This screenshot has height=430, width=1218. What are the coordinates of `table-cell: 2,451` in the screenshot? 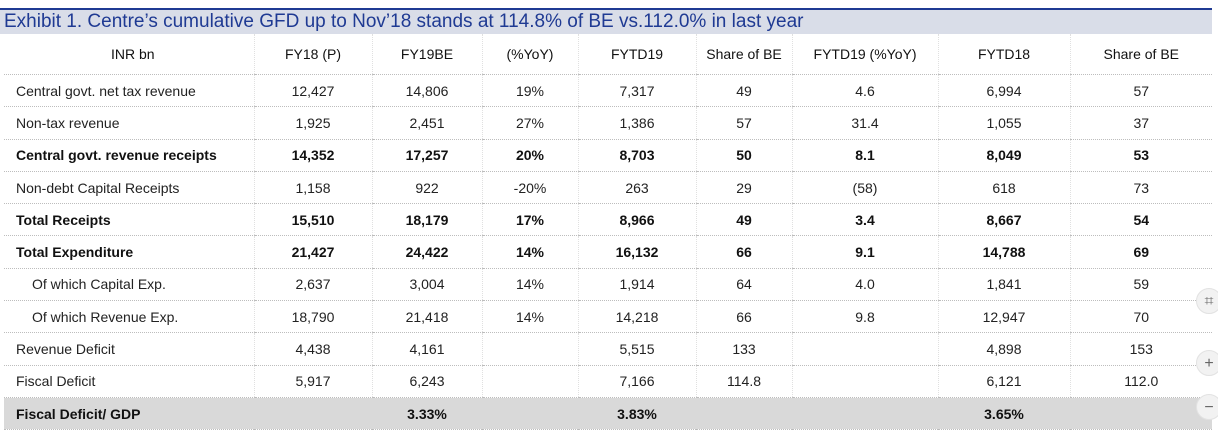 It's located at (426, 123).